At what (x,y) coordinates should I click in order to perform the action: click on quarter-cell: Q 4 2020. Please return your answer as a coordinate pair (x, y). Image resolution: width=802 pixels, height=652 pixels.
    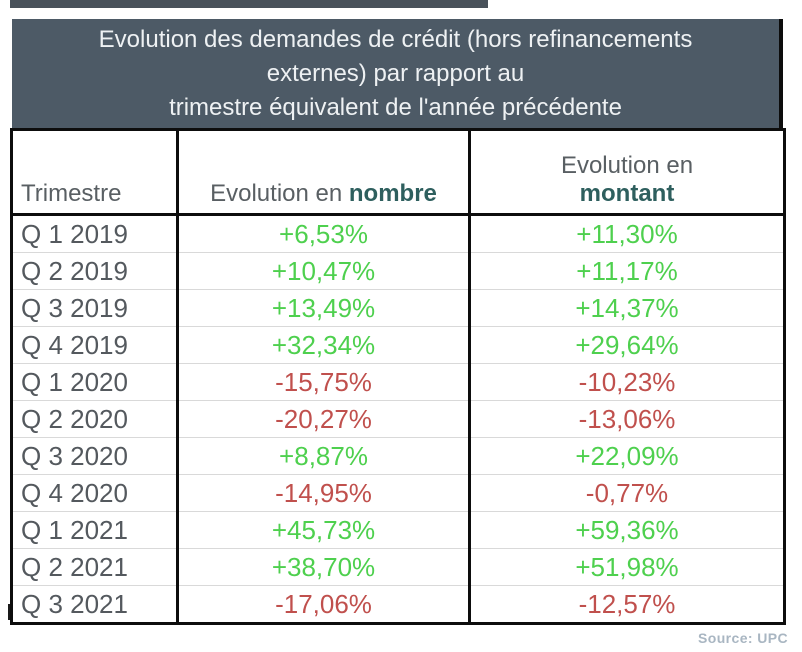
    Looking at the image, I should click on (94, 493).